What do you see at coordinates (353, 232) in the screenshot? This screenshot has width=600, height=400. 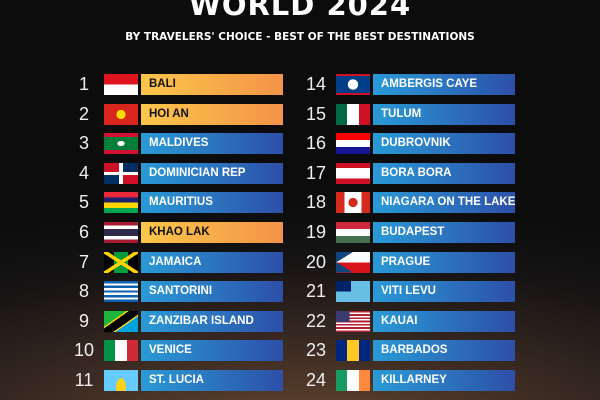 I see `hungary-flag-icon` at bounding box center [353, 232].